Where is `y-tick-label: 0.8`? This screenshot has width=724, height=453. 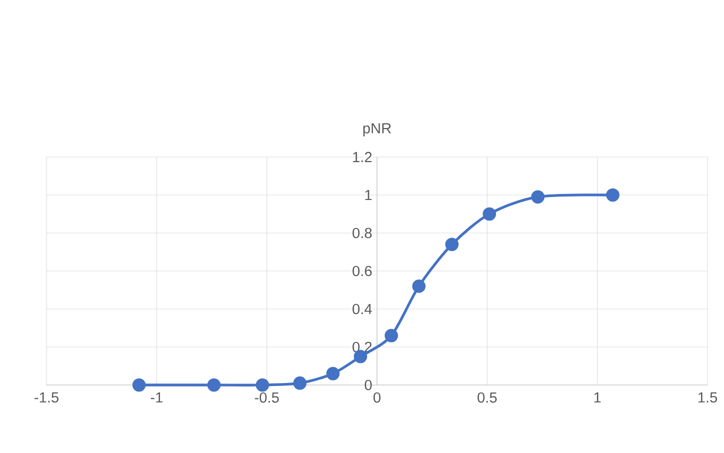 y-tick-label: 0.8 is located at coordinates (362, 233).